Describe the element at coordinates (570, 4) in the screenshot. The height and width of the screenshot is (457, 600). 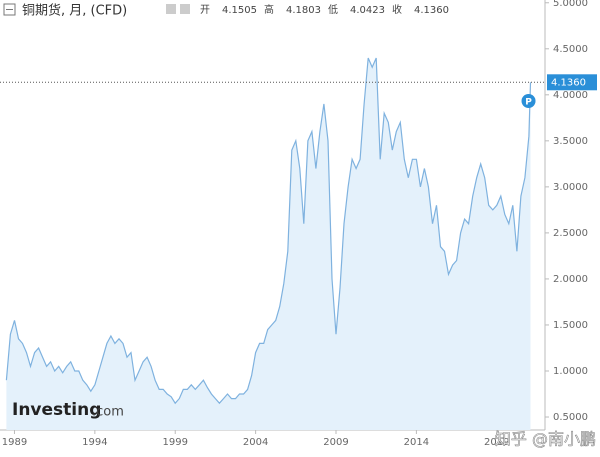
I see `y-tick-label: 5.0000` at that location.